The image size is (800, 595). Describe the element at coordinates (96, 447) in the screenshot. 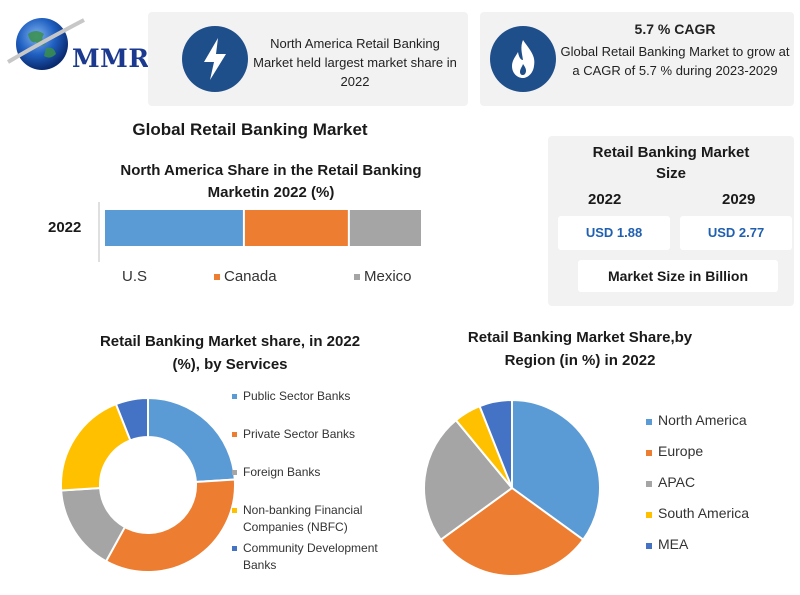

I see `slice-non-banking-financial-companies-nbfc` at that location.